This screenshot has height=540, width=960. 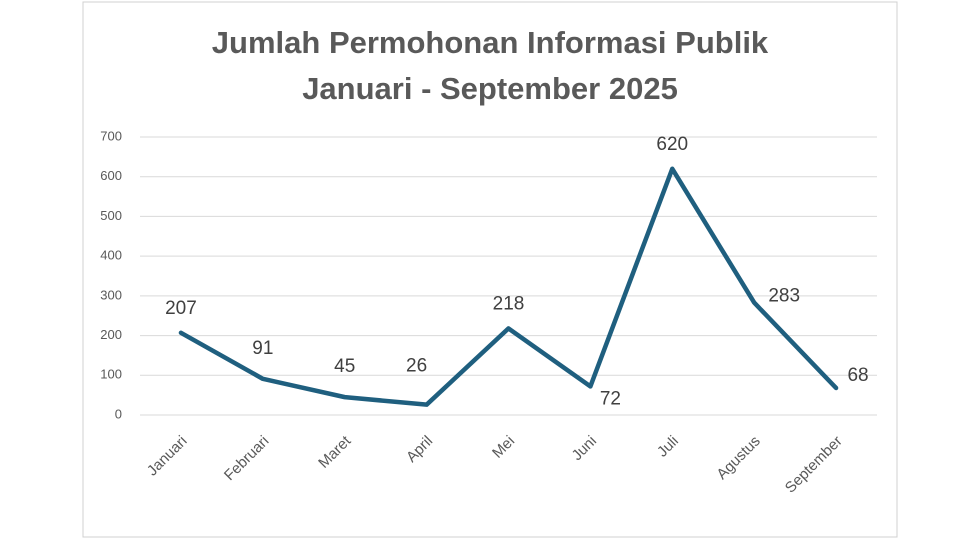 I want to click on y-tick-label: 0, so click(x=118, y=413).